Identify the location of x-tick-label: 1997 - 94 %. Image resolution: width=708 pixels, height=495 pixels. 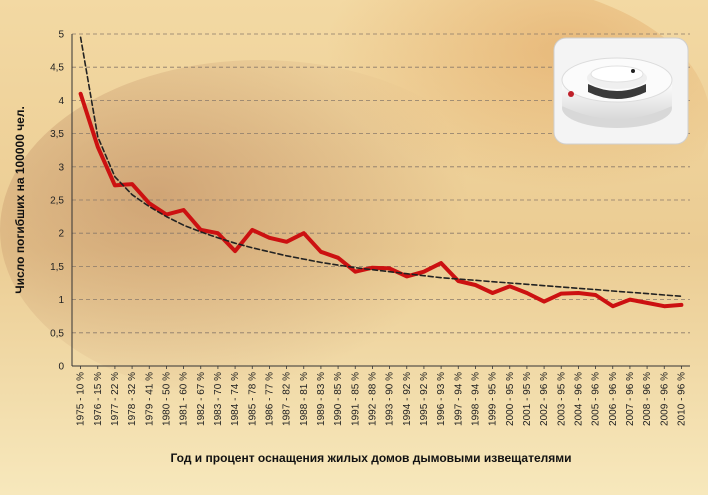
(458, 399).